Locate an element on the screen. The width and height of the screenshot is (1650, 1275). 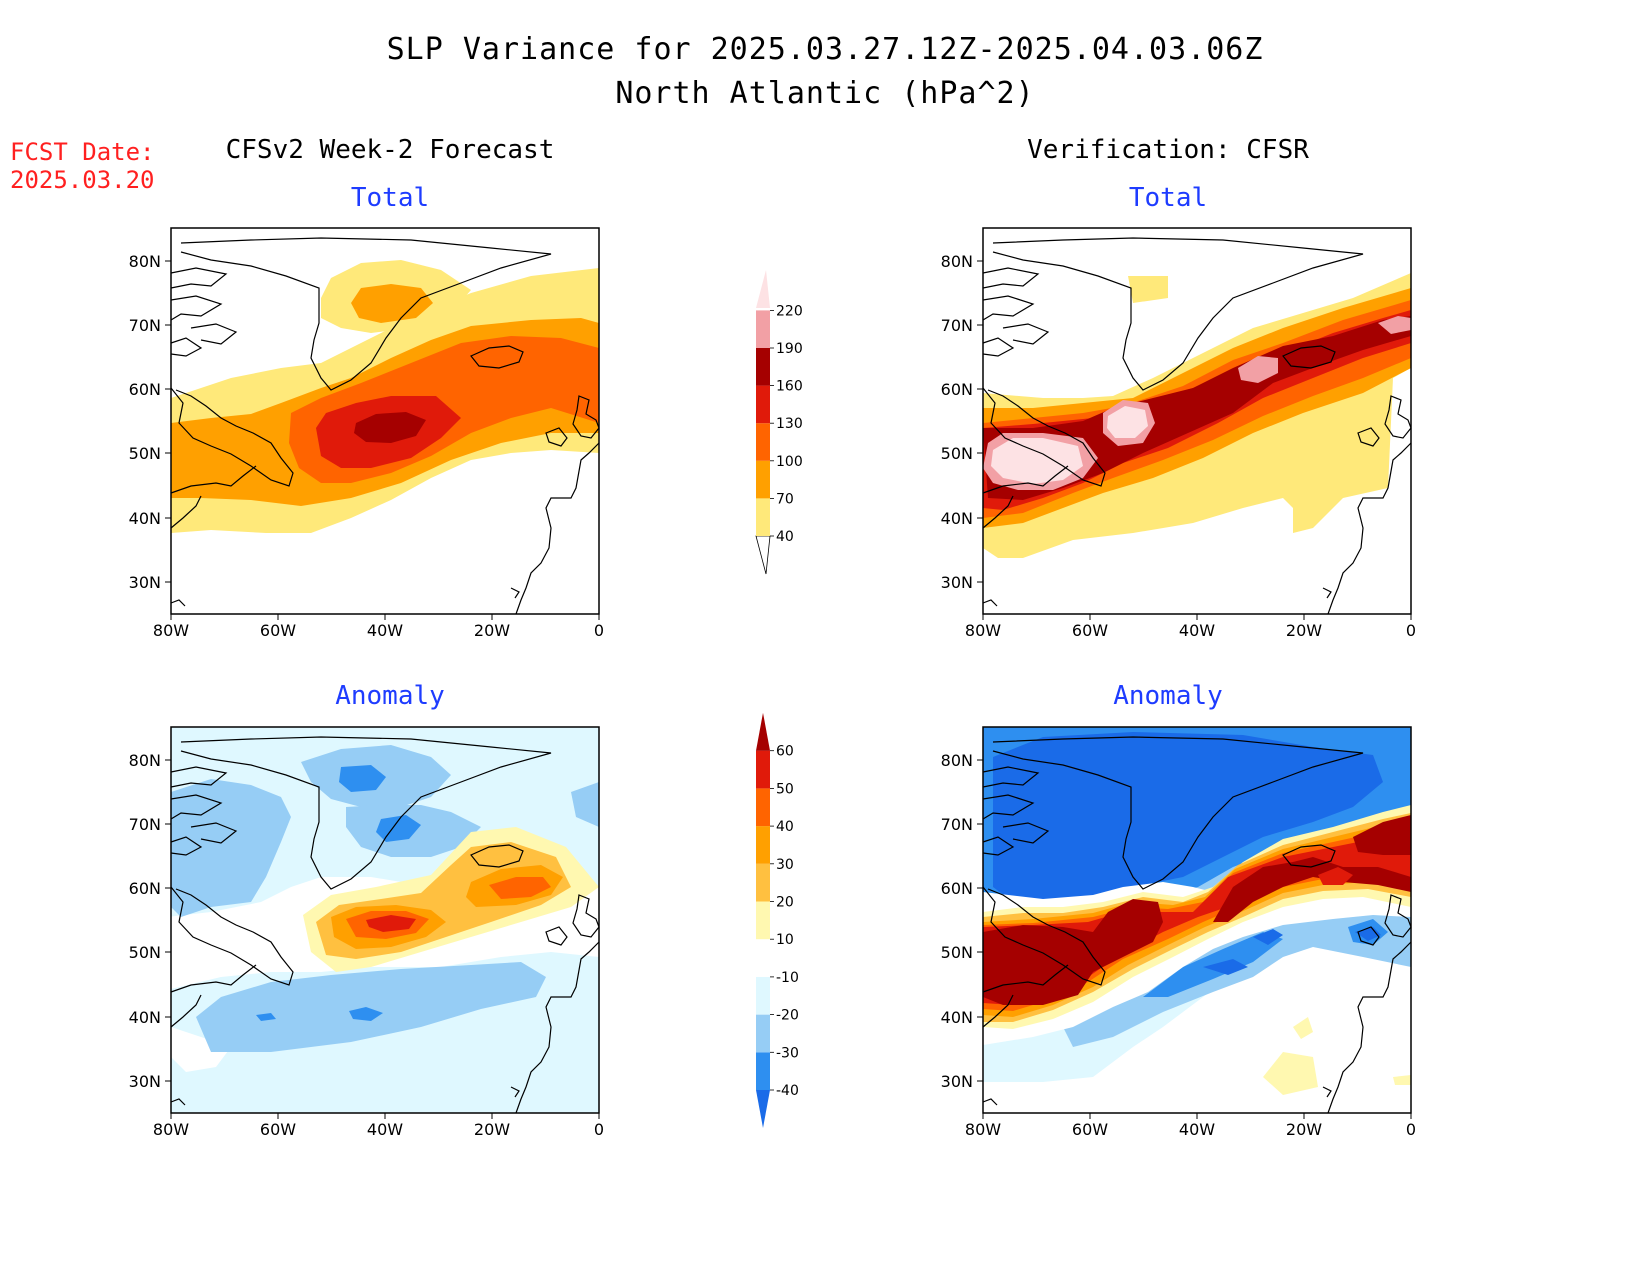
colorbar-label: 60 is located at coordinates (785, 752).